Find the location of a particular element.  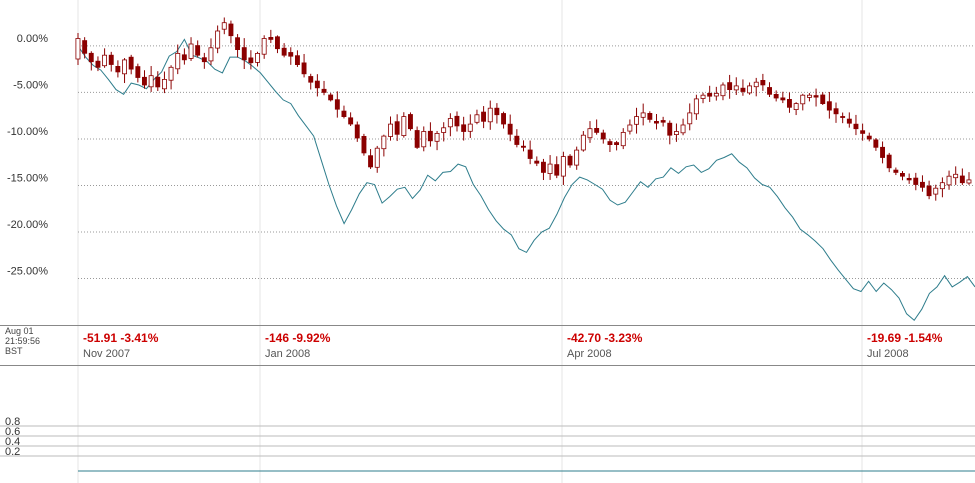

timestamp-tz: BST is located at coordinates (14, 351).